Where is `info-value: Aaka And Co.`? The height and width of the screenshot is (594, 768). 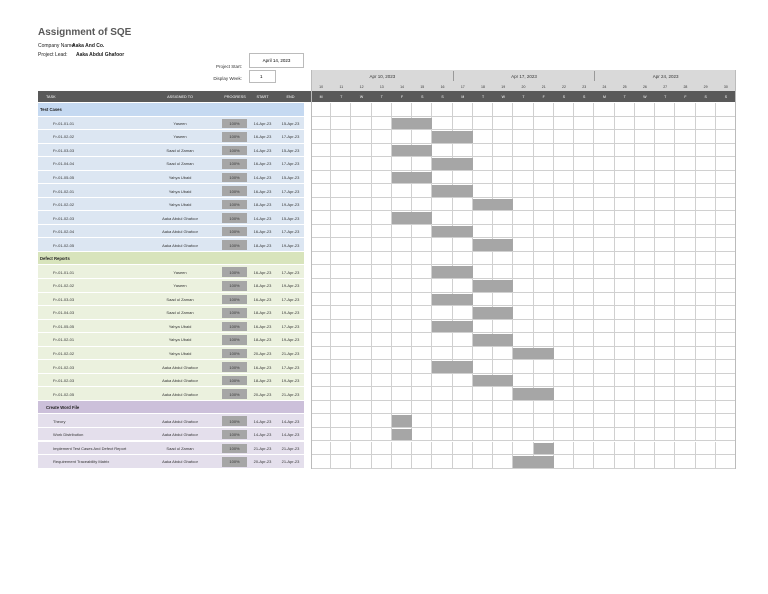
info-value: Aaka And Co. is located at coordinates (88, 46).